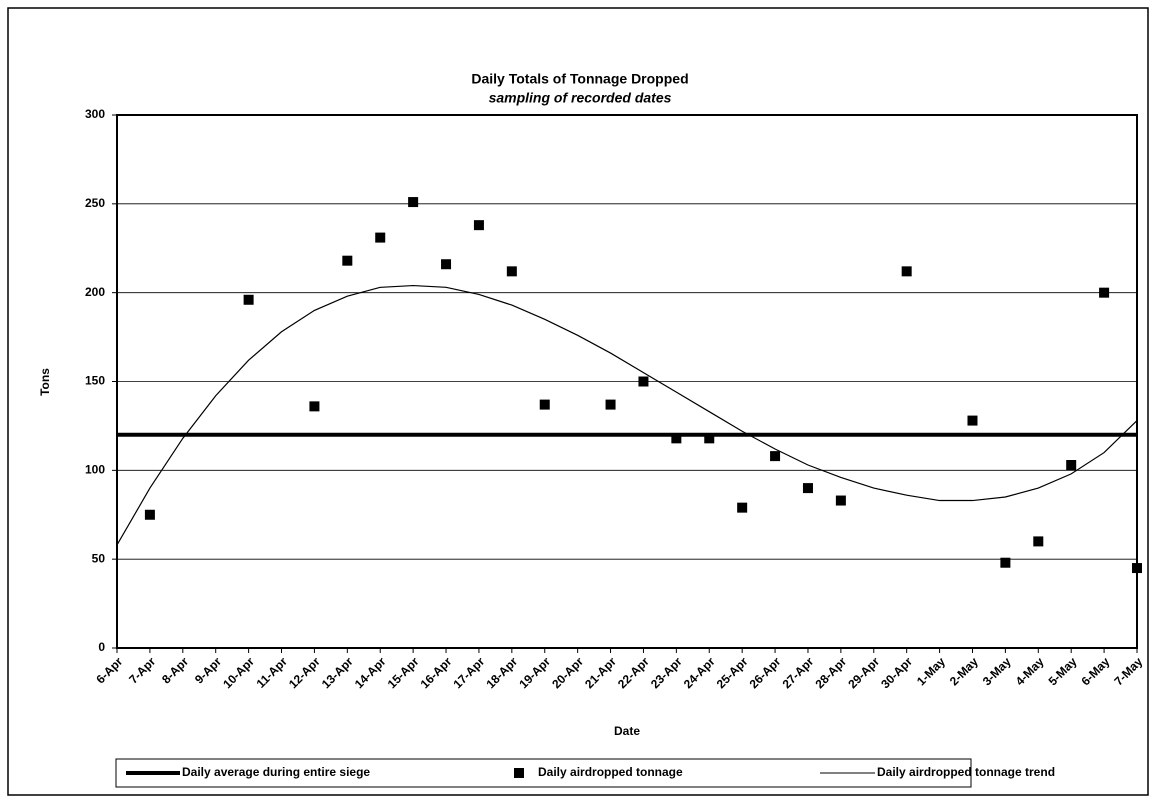 The image size is (1156, 803). I want to click on x-tick-label: 18-Apr, so click(501, 672).